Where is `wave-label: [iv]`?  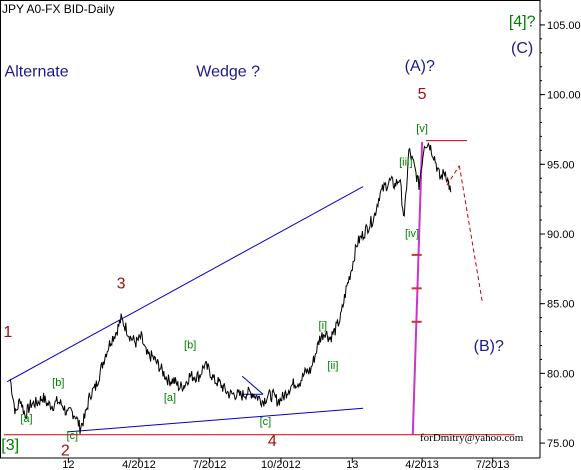
wave-label: [iv] is located at coordinates (412, 234).